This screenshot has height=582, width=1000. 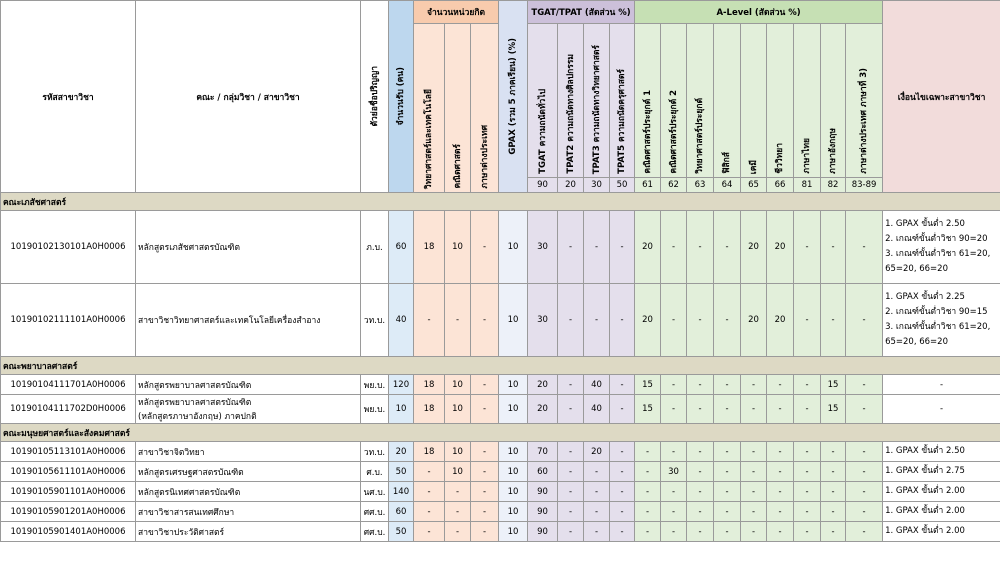 What do you see at coordinates (941, 409) in the screenshot?
I see `conditions: -` at bounding box center [941, 409].